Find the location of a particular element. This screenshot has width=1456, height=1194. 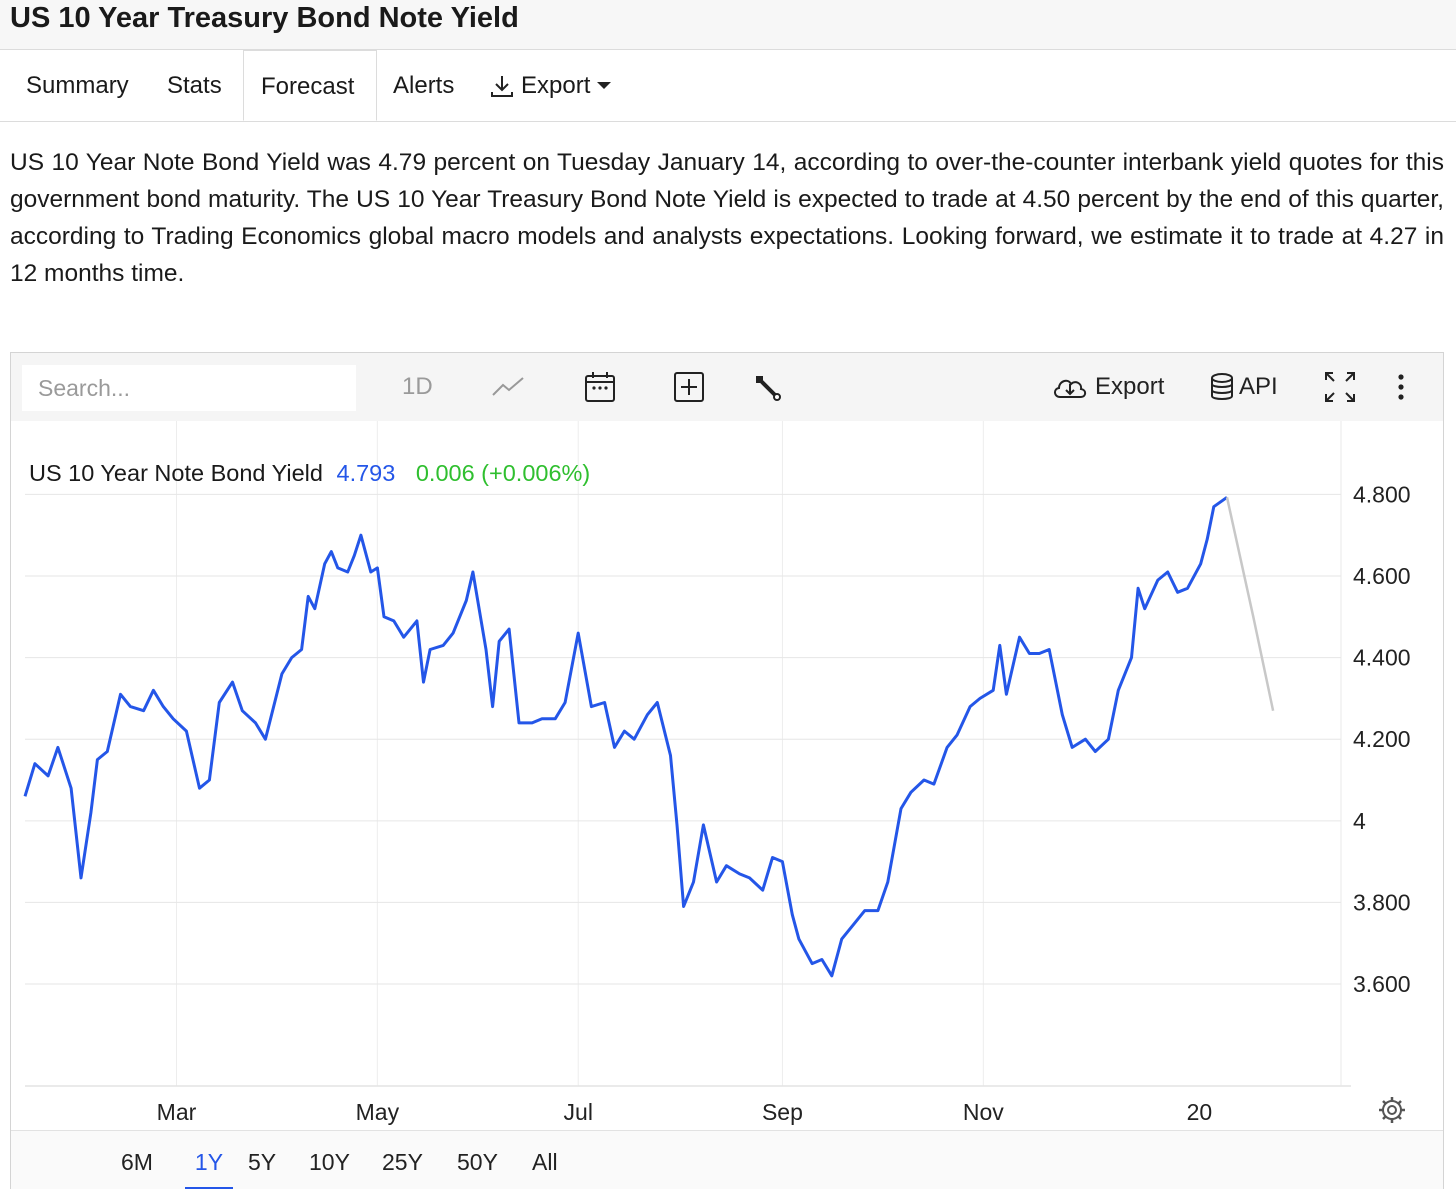

page-title: US 10 Year Treasury Bond Note Yield is located at coordinates (264, 18).